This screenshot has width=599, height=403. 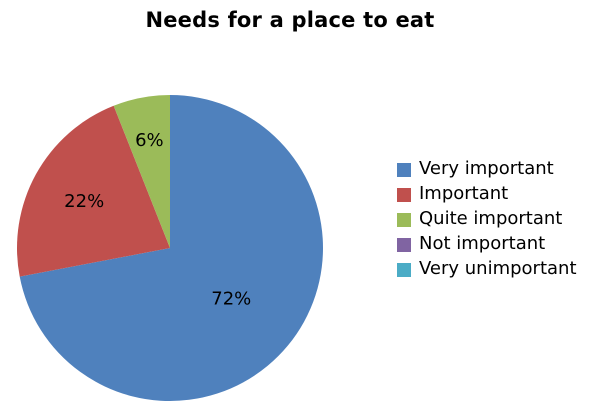 I want to click on legend-item-very-important: Very important, so click(x=497, y=169).